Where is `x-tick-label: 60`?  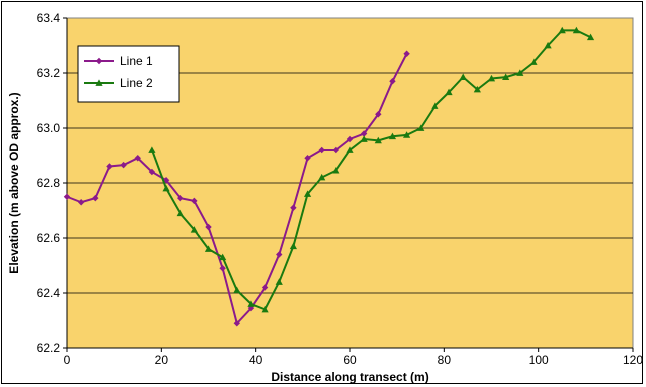 x-tick-label: 60 is located at coordinates (350, 360).